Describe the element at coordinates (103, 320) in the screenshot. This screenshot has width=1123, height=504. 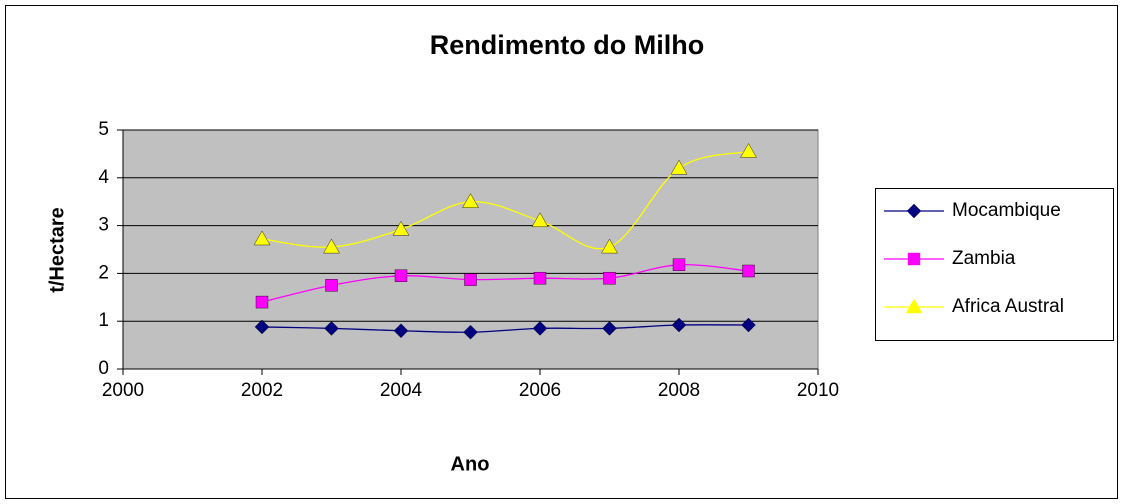
I see `y-tick-label: 1` at that location.